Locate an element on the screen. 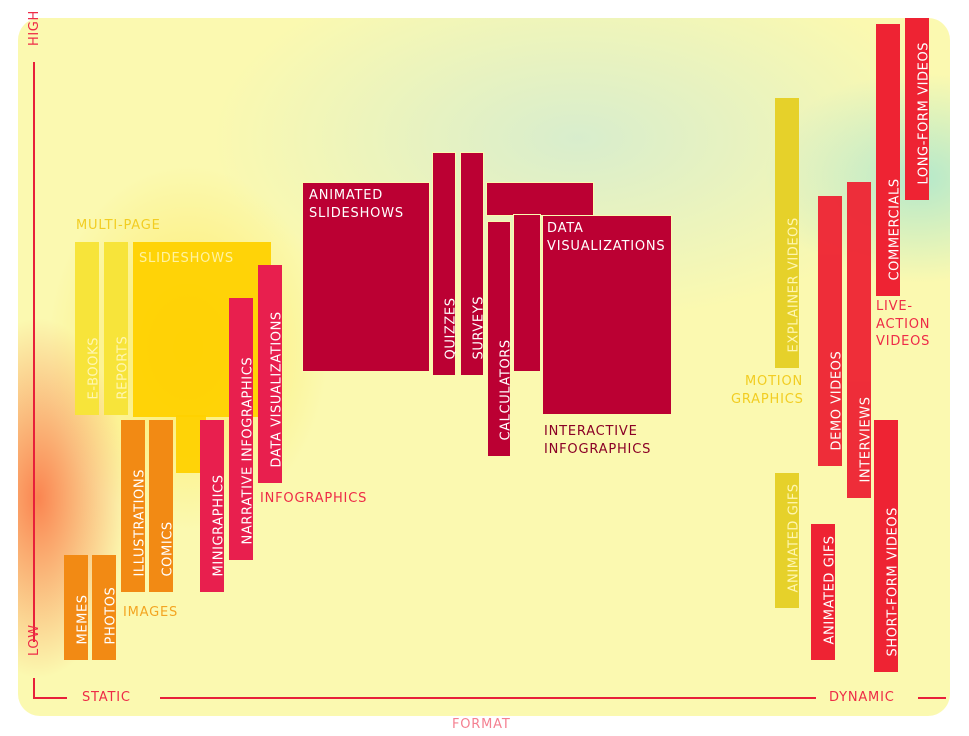 This screenshot has width=969, height=736. photos-bar: PHOTOS is located at coordinates (105, 607).